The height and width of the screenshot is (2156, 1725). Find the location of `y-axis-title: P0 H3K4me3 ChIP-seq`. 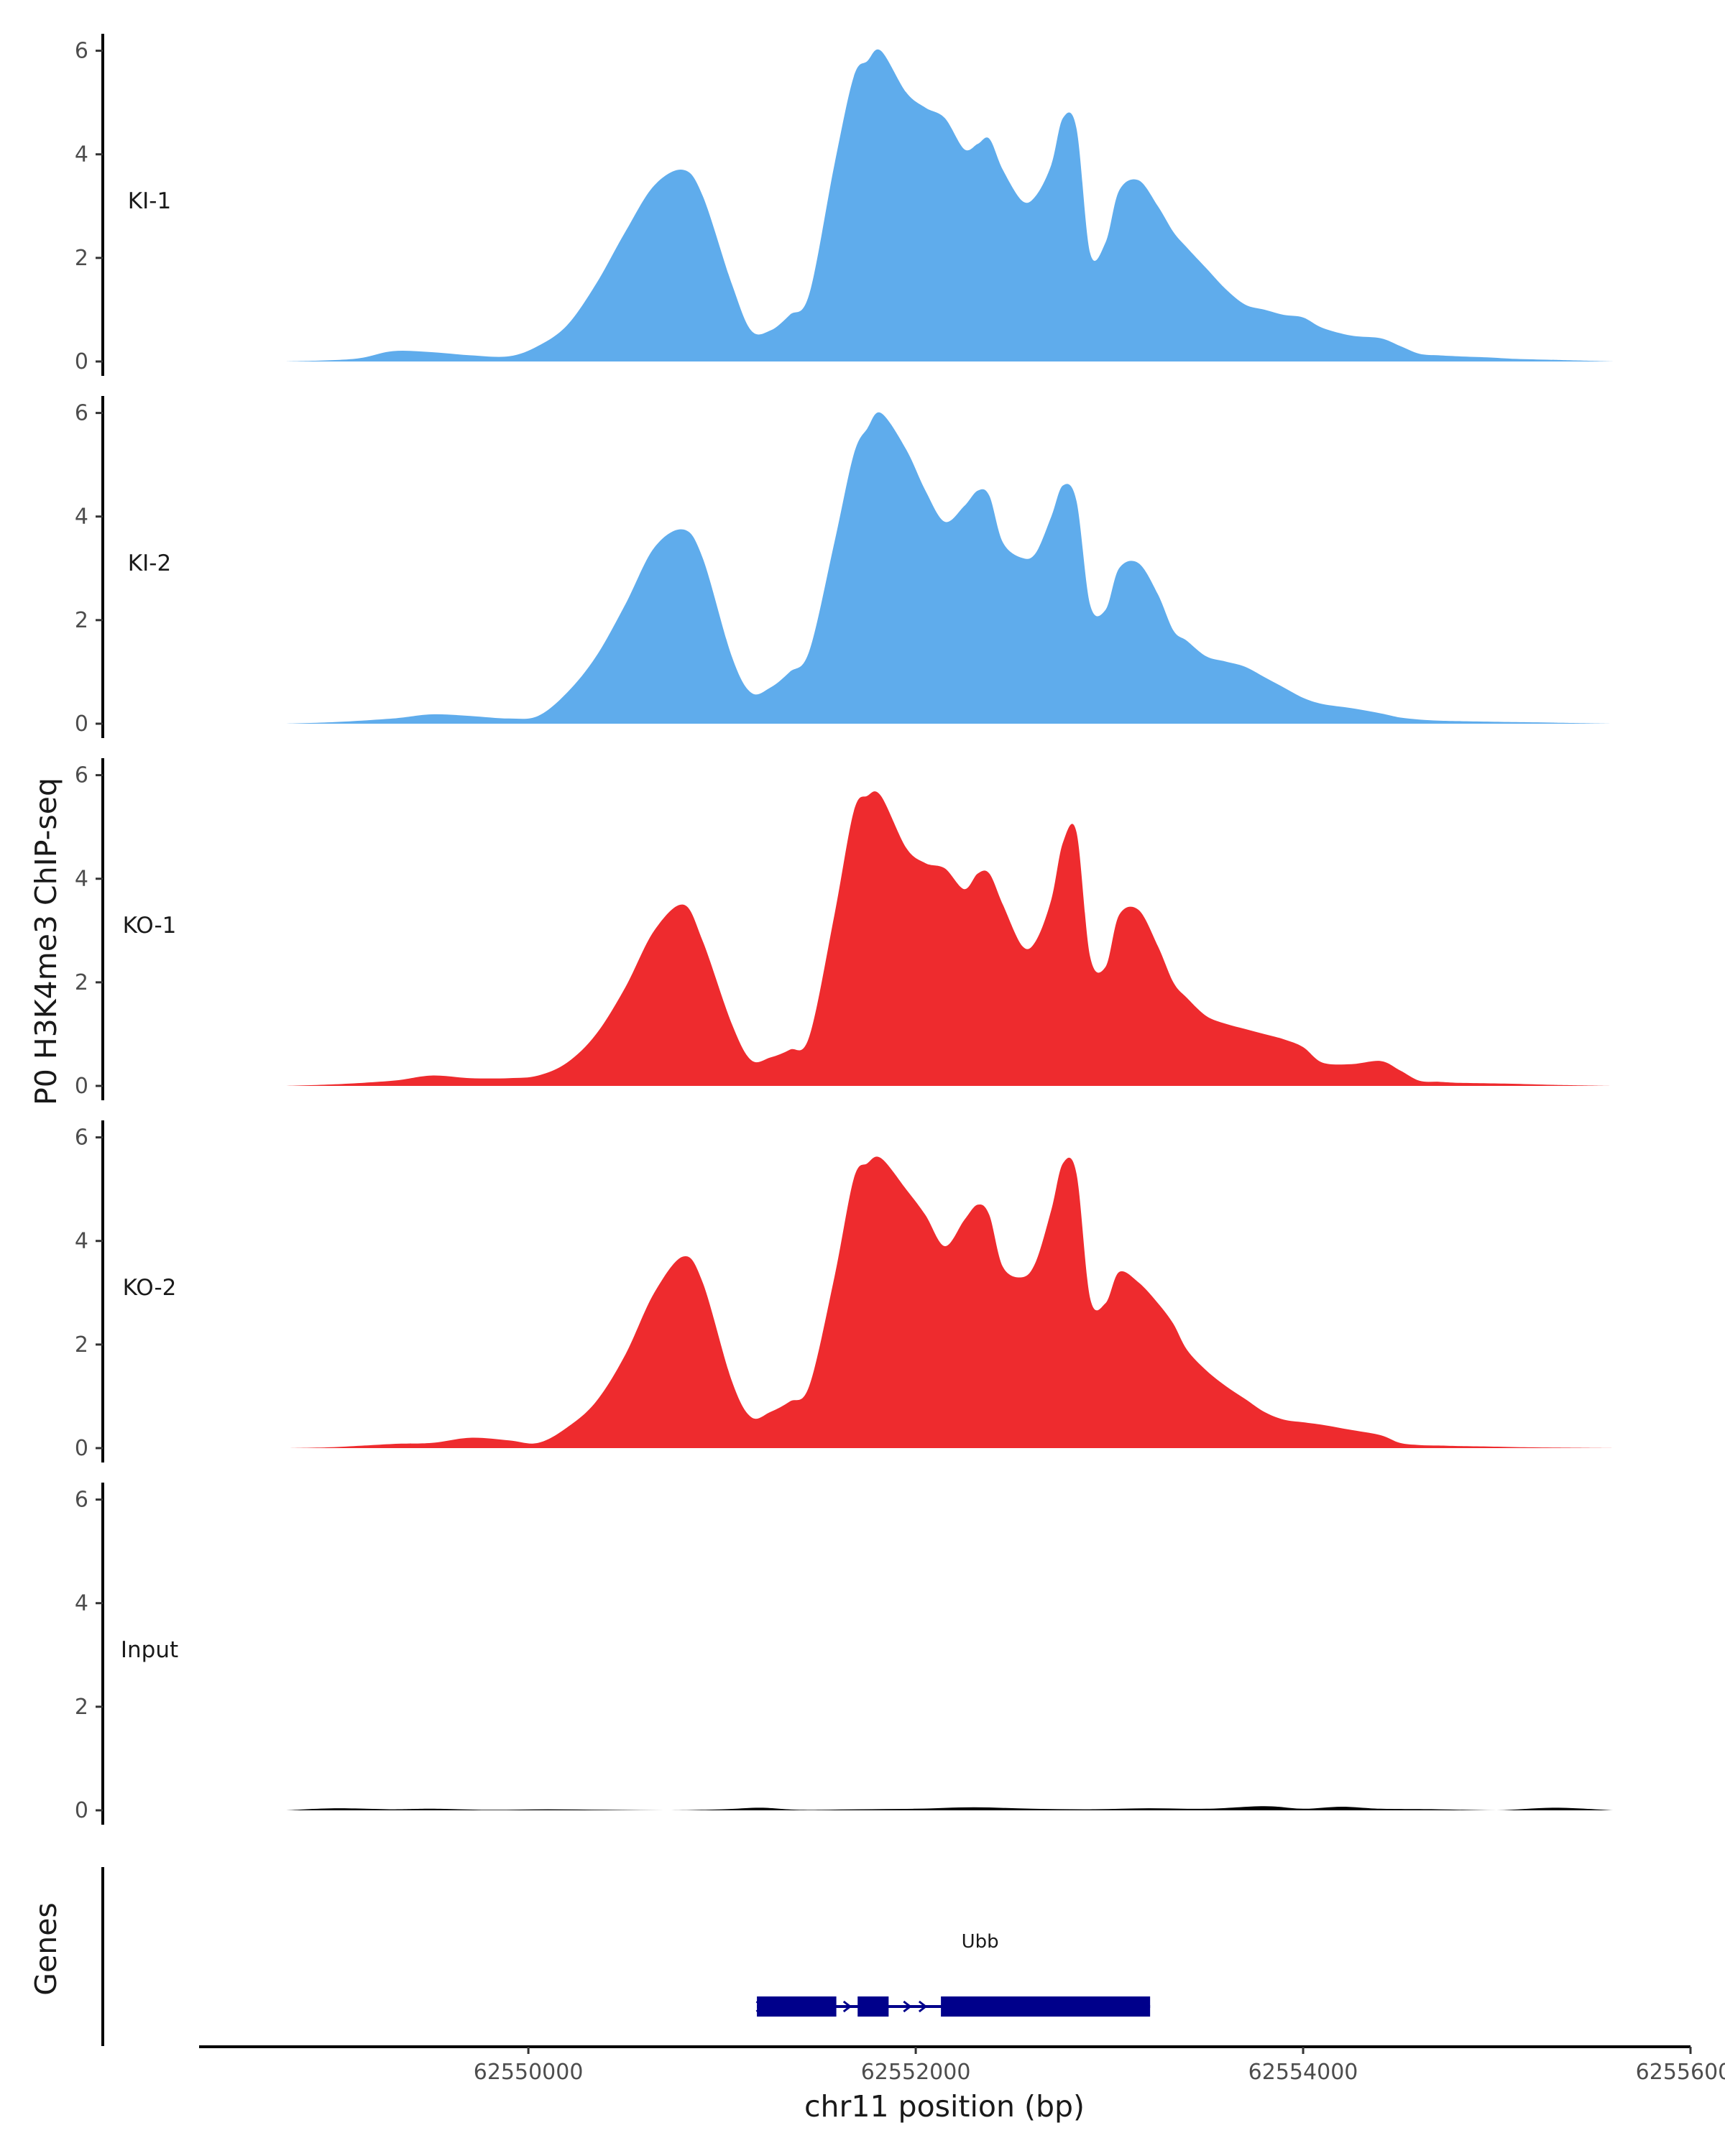

y-axis-title: P0 H3K4me3 ChIP-seq is located at coordinates (46, 941).